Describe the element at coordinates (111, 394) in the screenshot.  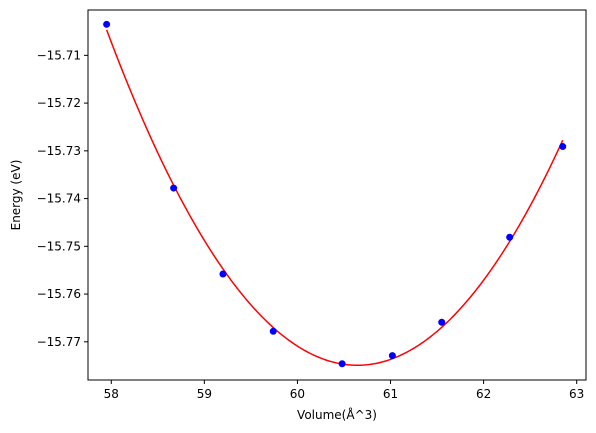
I see `x-tick-label: 58` at that location.